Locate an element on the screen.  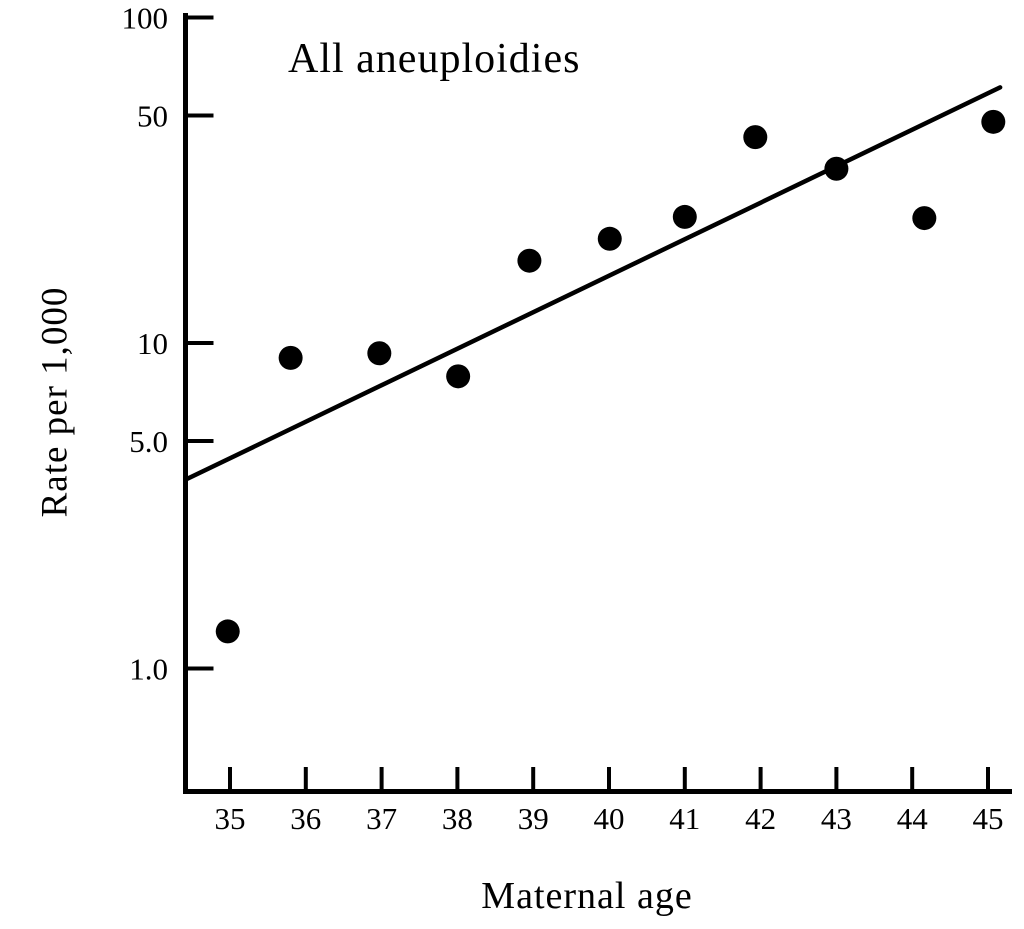
x-tick-label-43: 43 is located at coordinates (836, 818).